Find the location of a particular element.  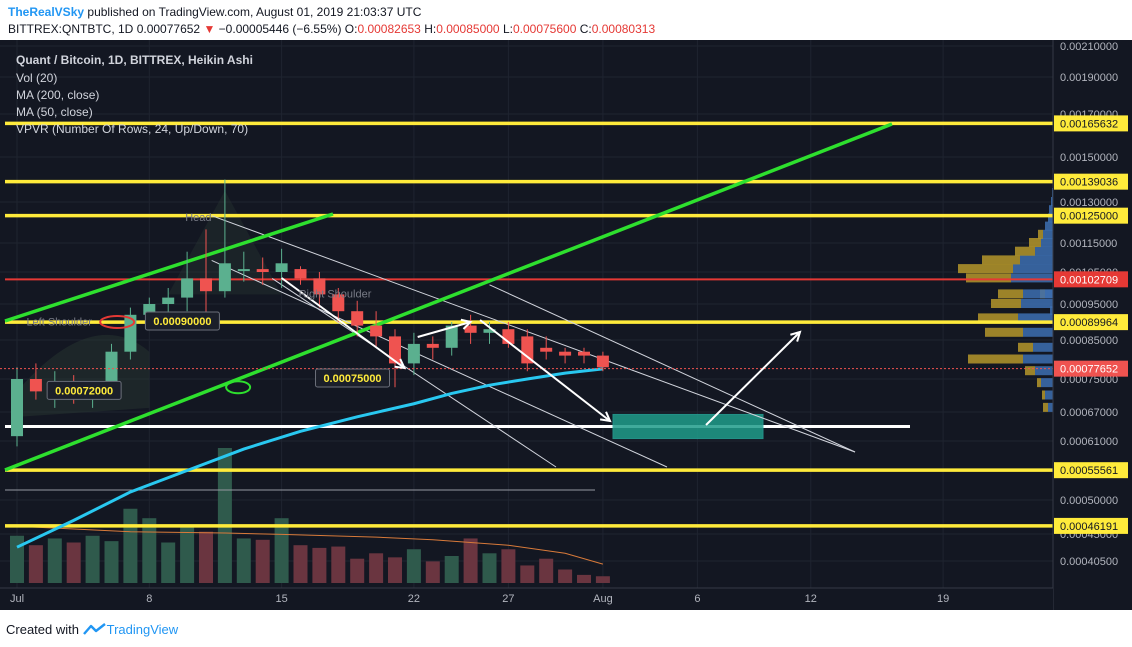

level-axis-label: 0.00055561 is located at coordinates (1089, 471).